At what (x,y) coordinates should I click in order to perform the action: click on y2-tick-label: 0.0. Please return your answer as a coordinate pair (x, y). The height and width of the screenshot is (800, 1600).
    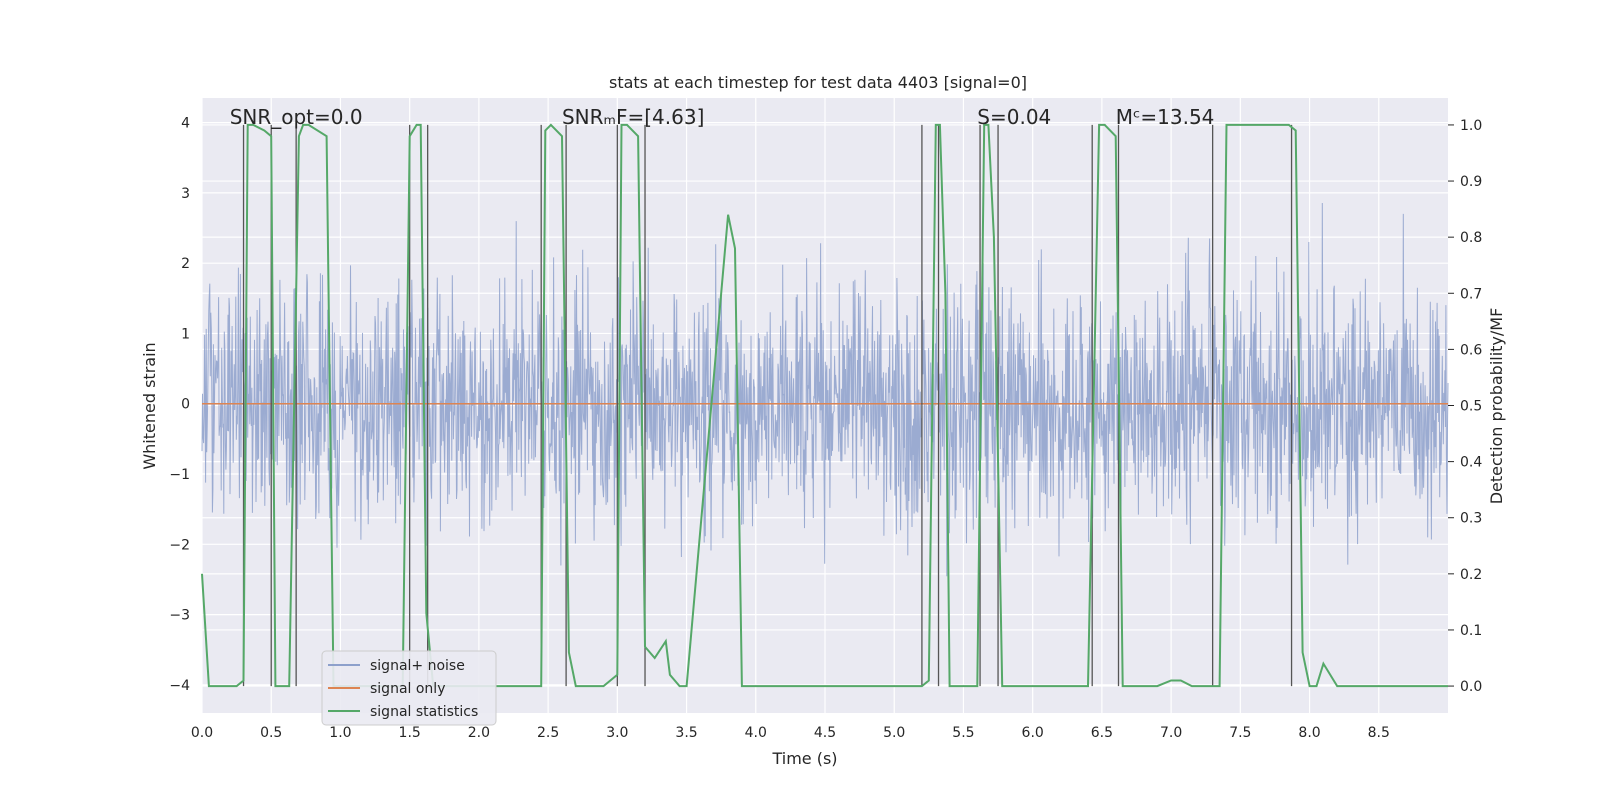
    Looking at the image, I should click on (1471, 687).